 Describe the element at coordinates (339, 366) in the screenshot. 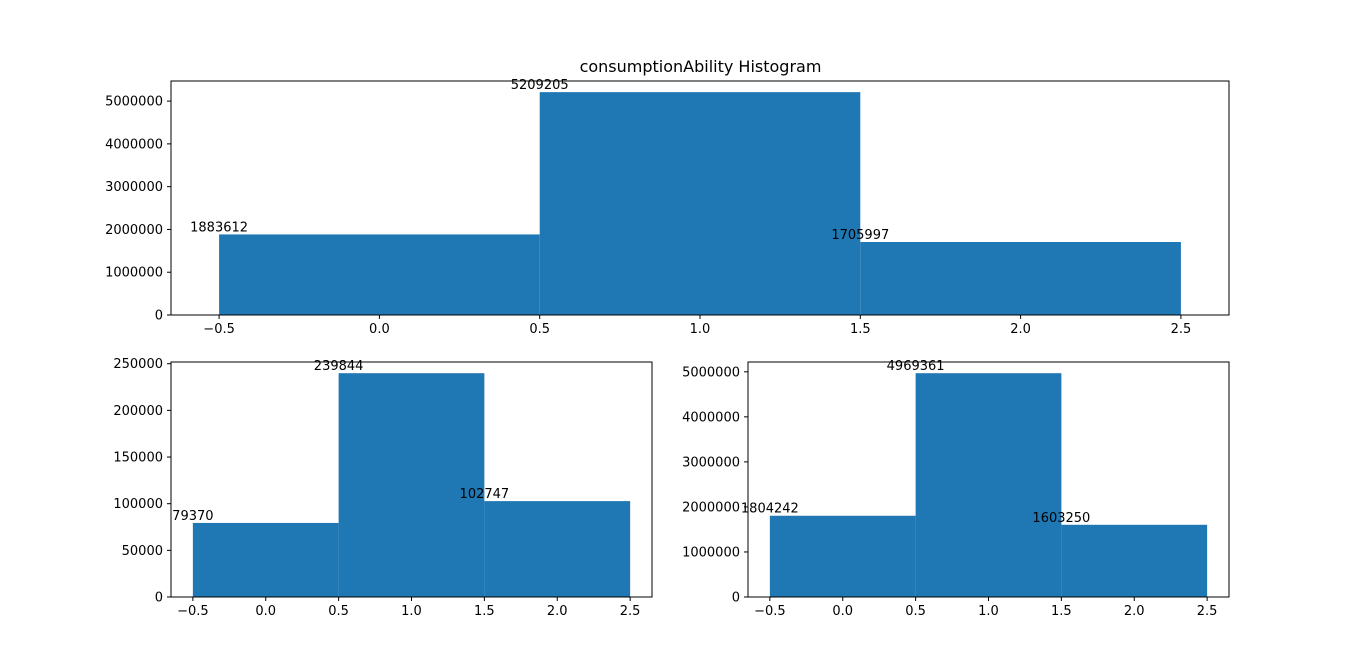

I see `bar-value-label: 239844` at that location.